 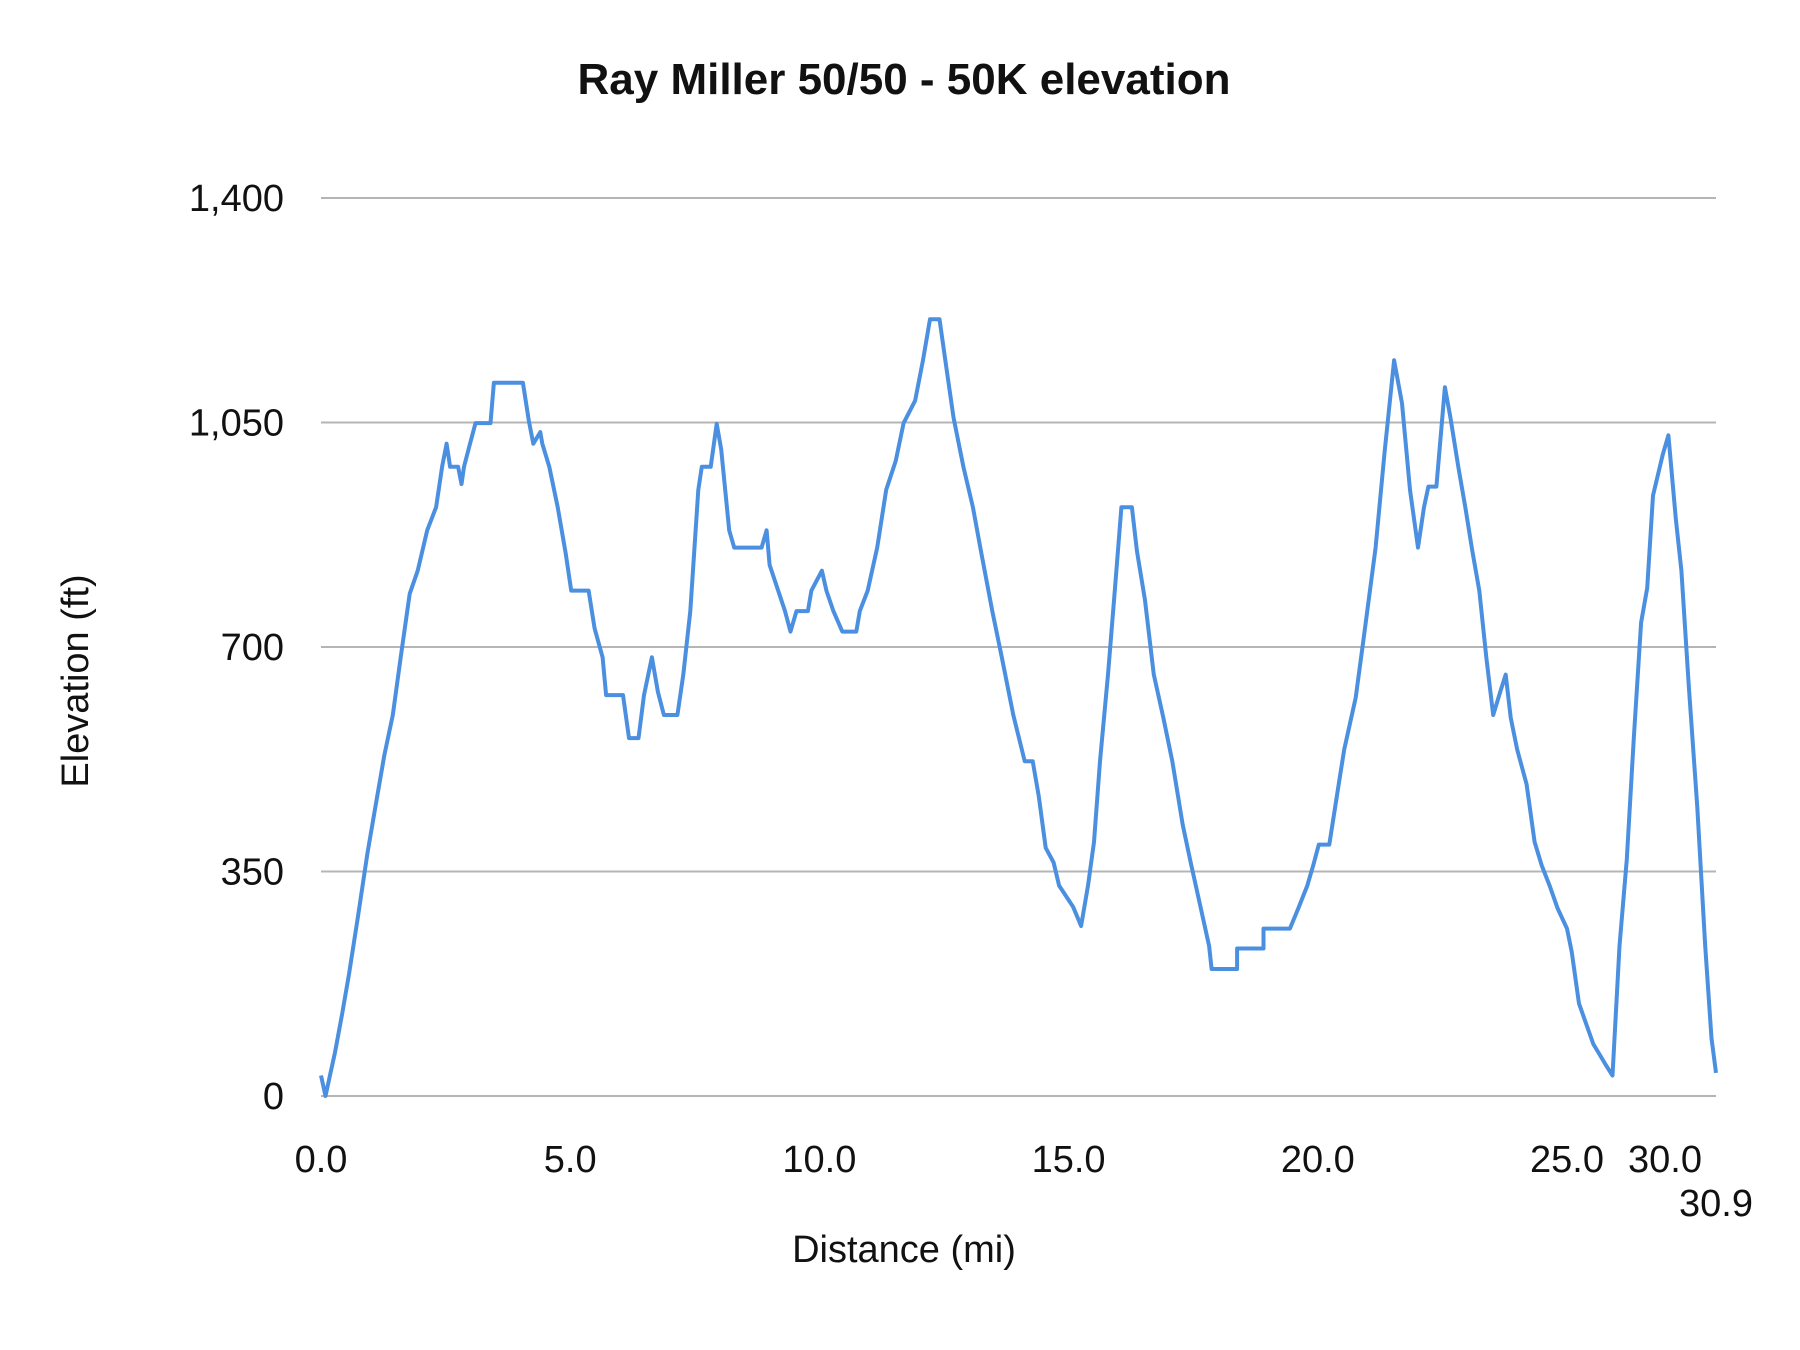 What do you see at coordinates (236, 199) in the screenshot?
I see `y-tick-label: 1,400` at bounding box center [236, 199].